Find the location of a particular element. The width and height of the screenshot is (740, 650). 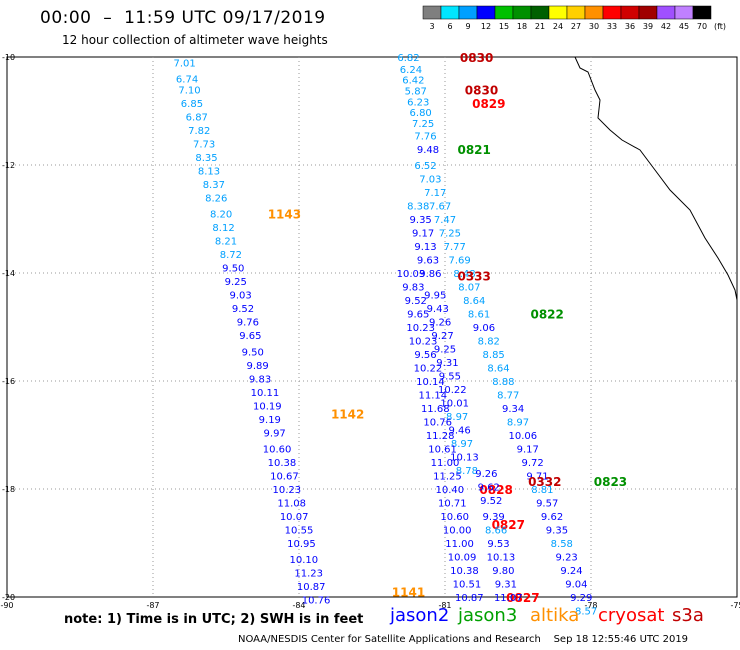

swh-value: 9.46 is located at coordinates (459, 431).